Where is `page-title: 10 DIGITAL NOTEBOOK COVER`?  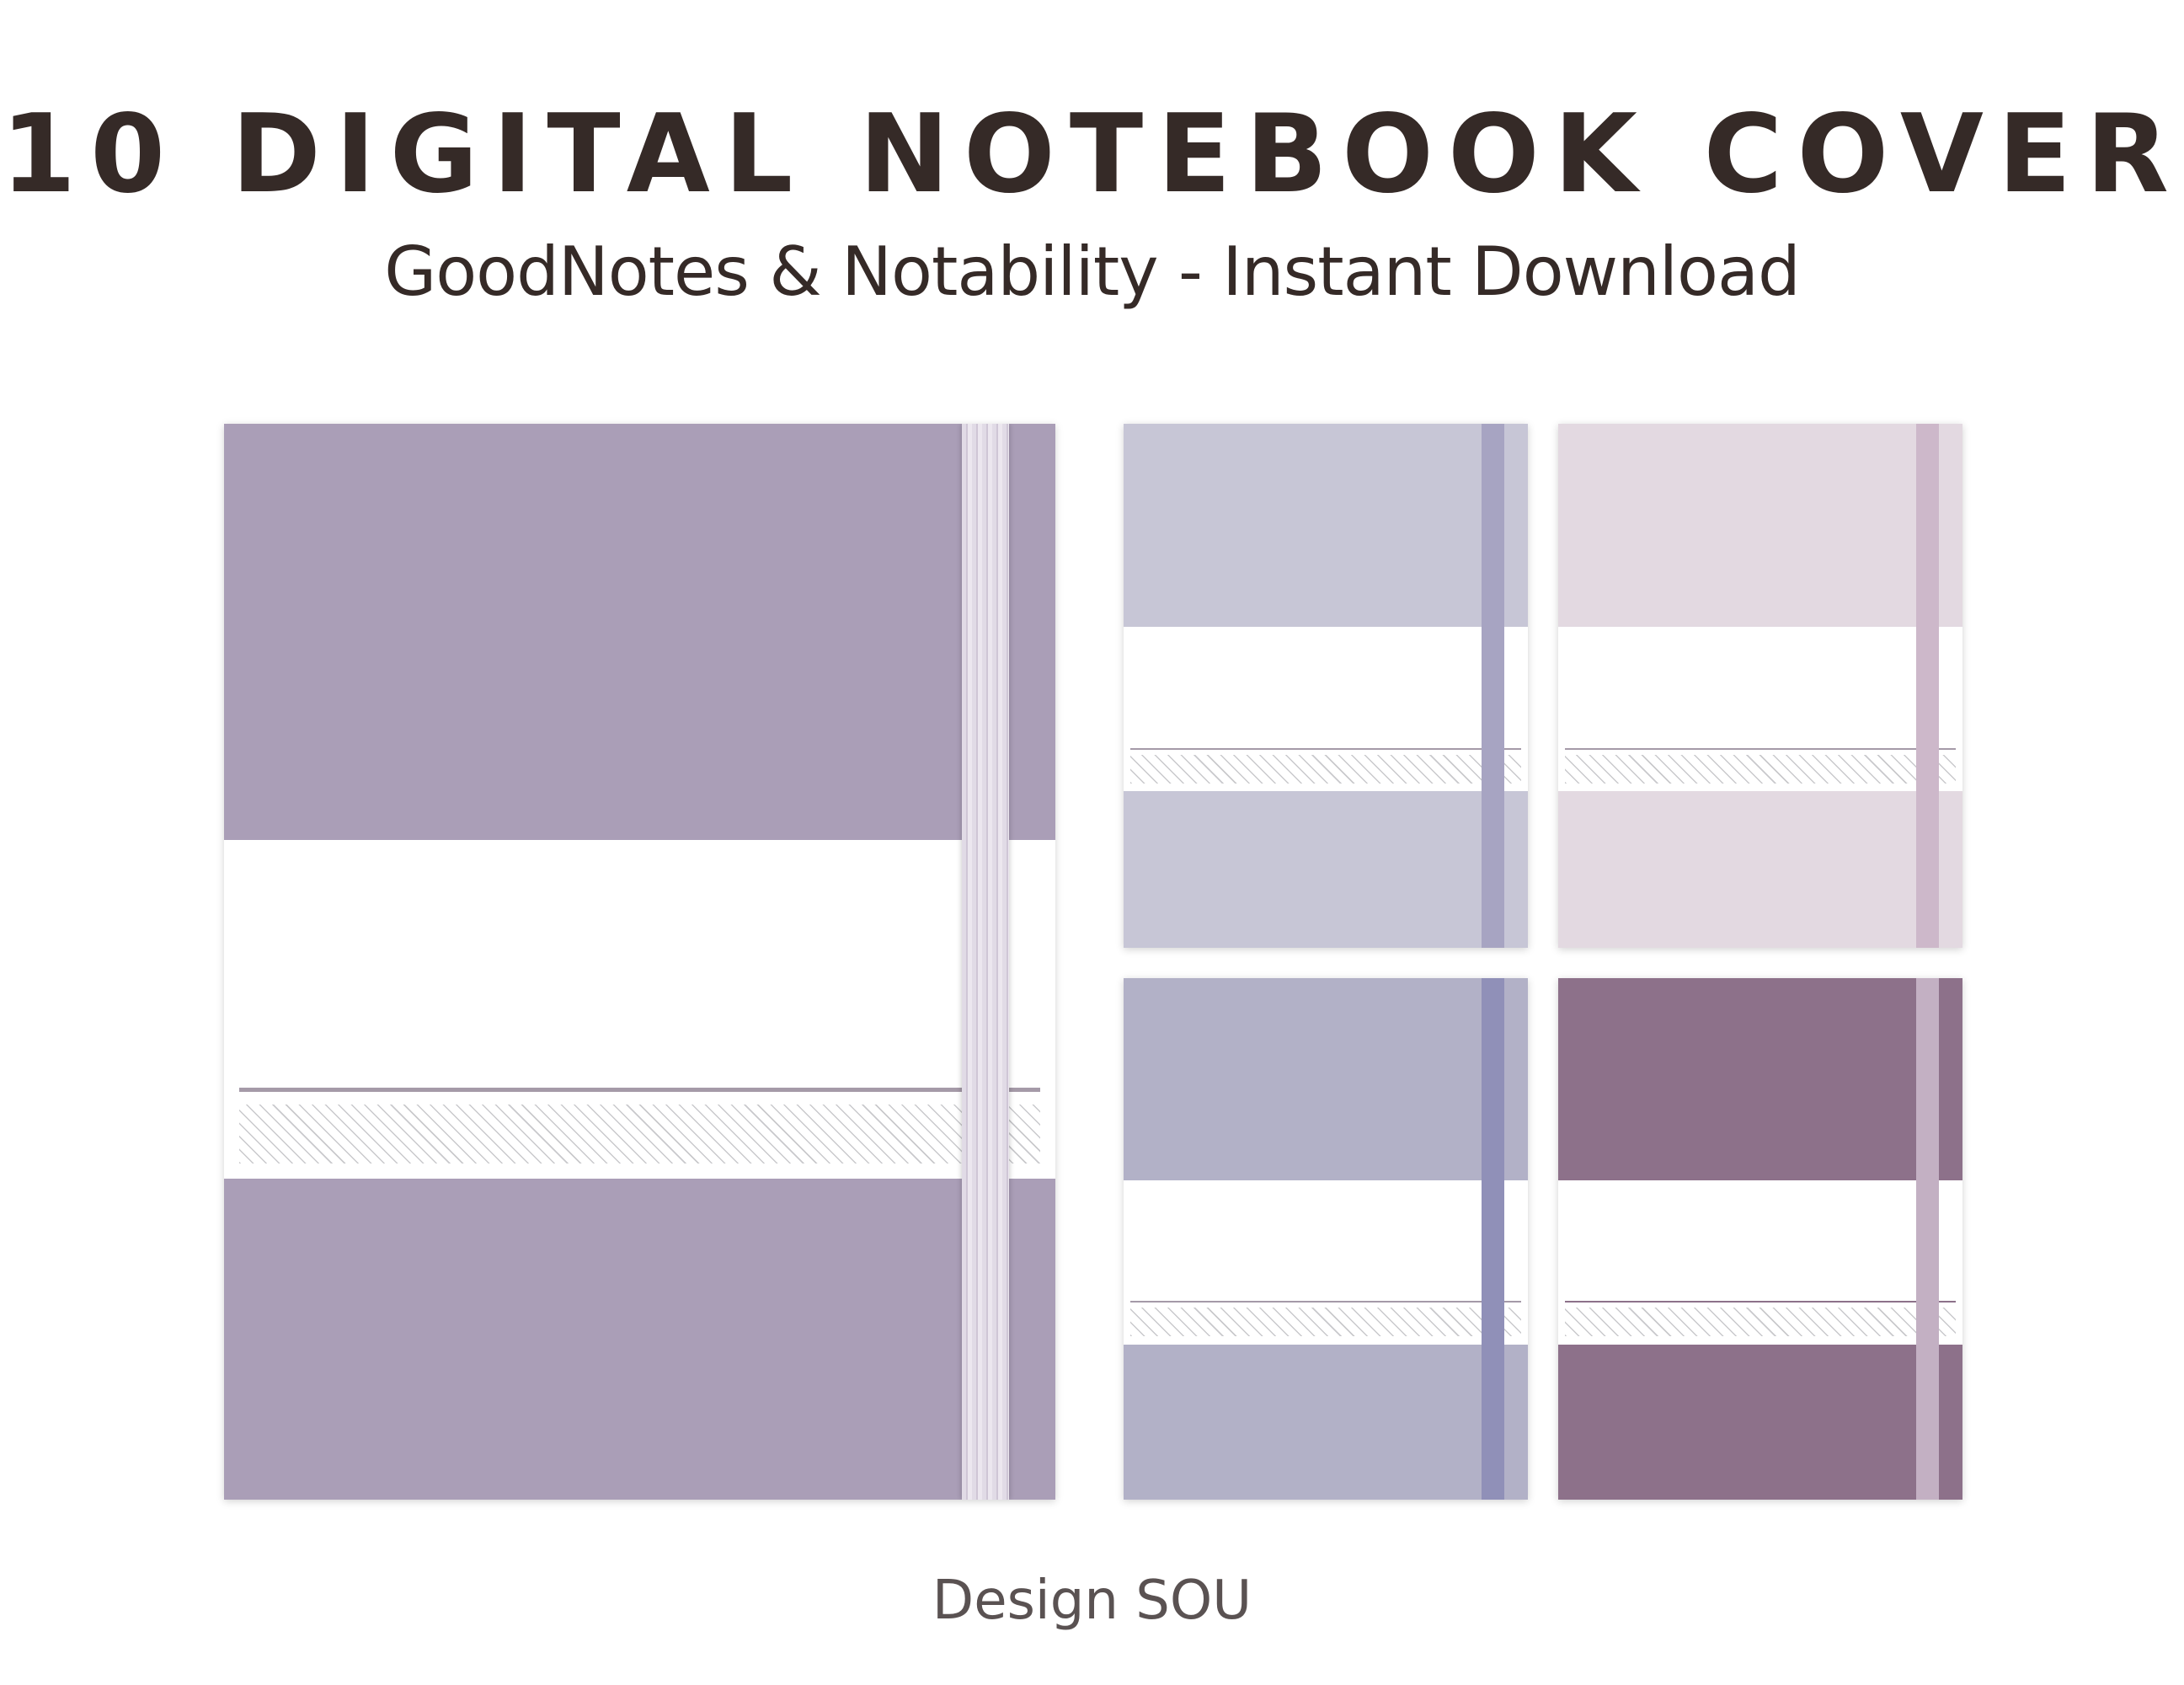 page-title: 10 DIGITAL NOTEBOOK COVER is located at coordinates (1092, 154).